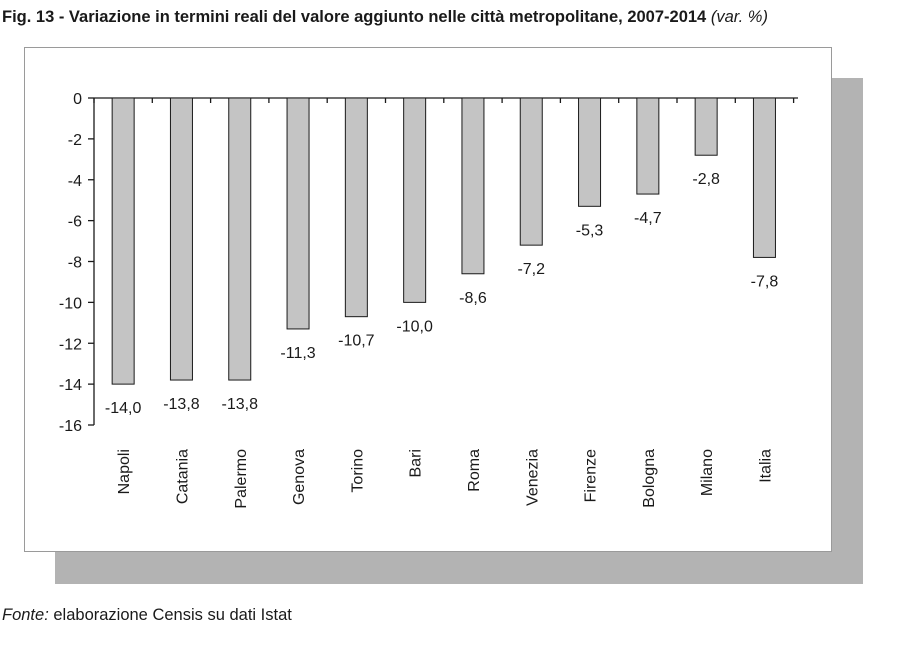 The width and height of the screenshot is (899, 650). I want to click on category-label: Venezia, so click(532, 477).